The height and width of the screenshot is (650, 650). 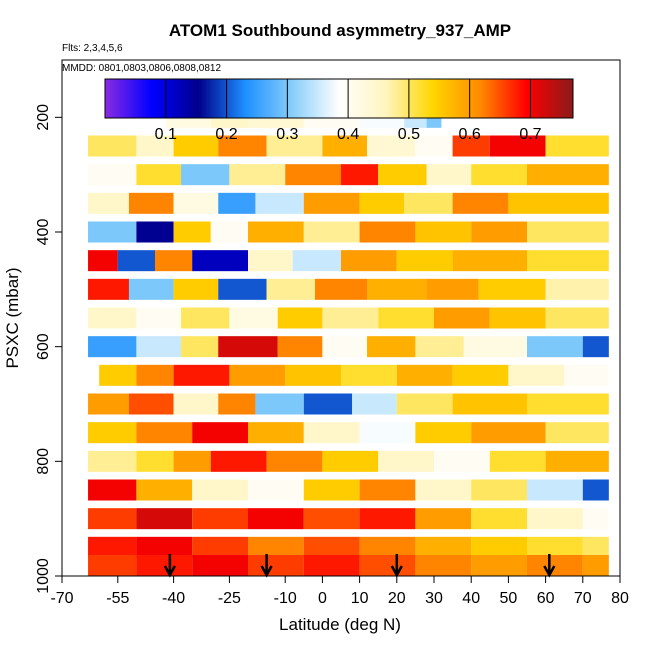 I want to click on x-tick-label: 20, so click(x=397, y=598).